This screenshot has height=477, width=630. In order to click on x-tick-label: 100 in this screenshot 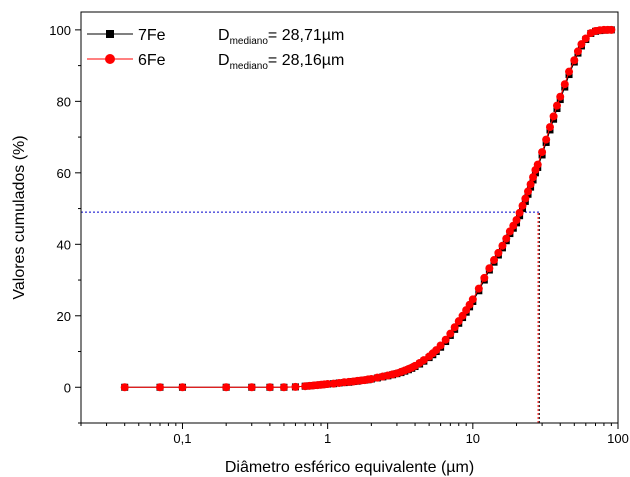, I will do `click(618, 438)`.